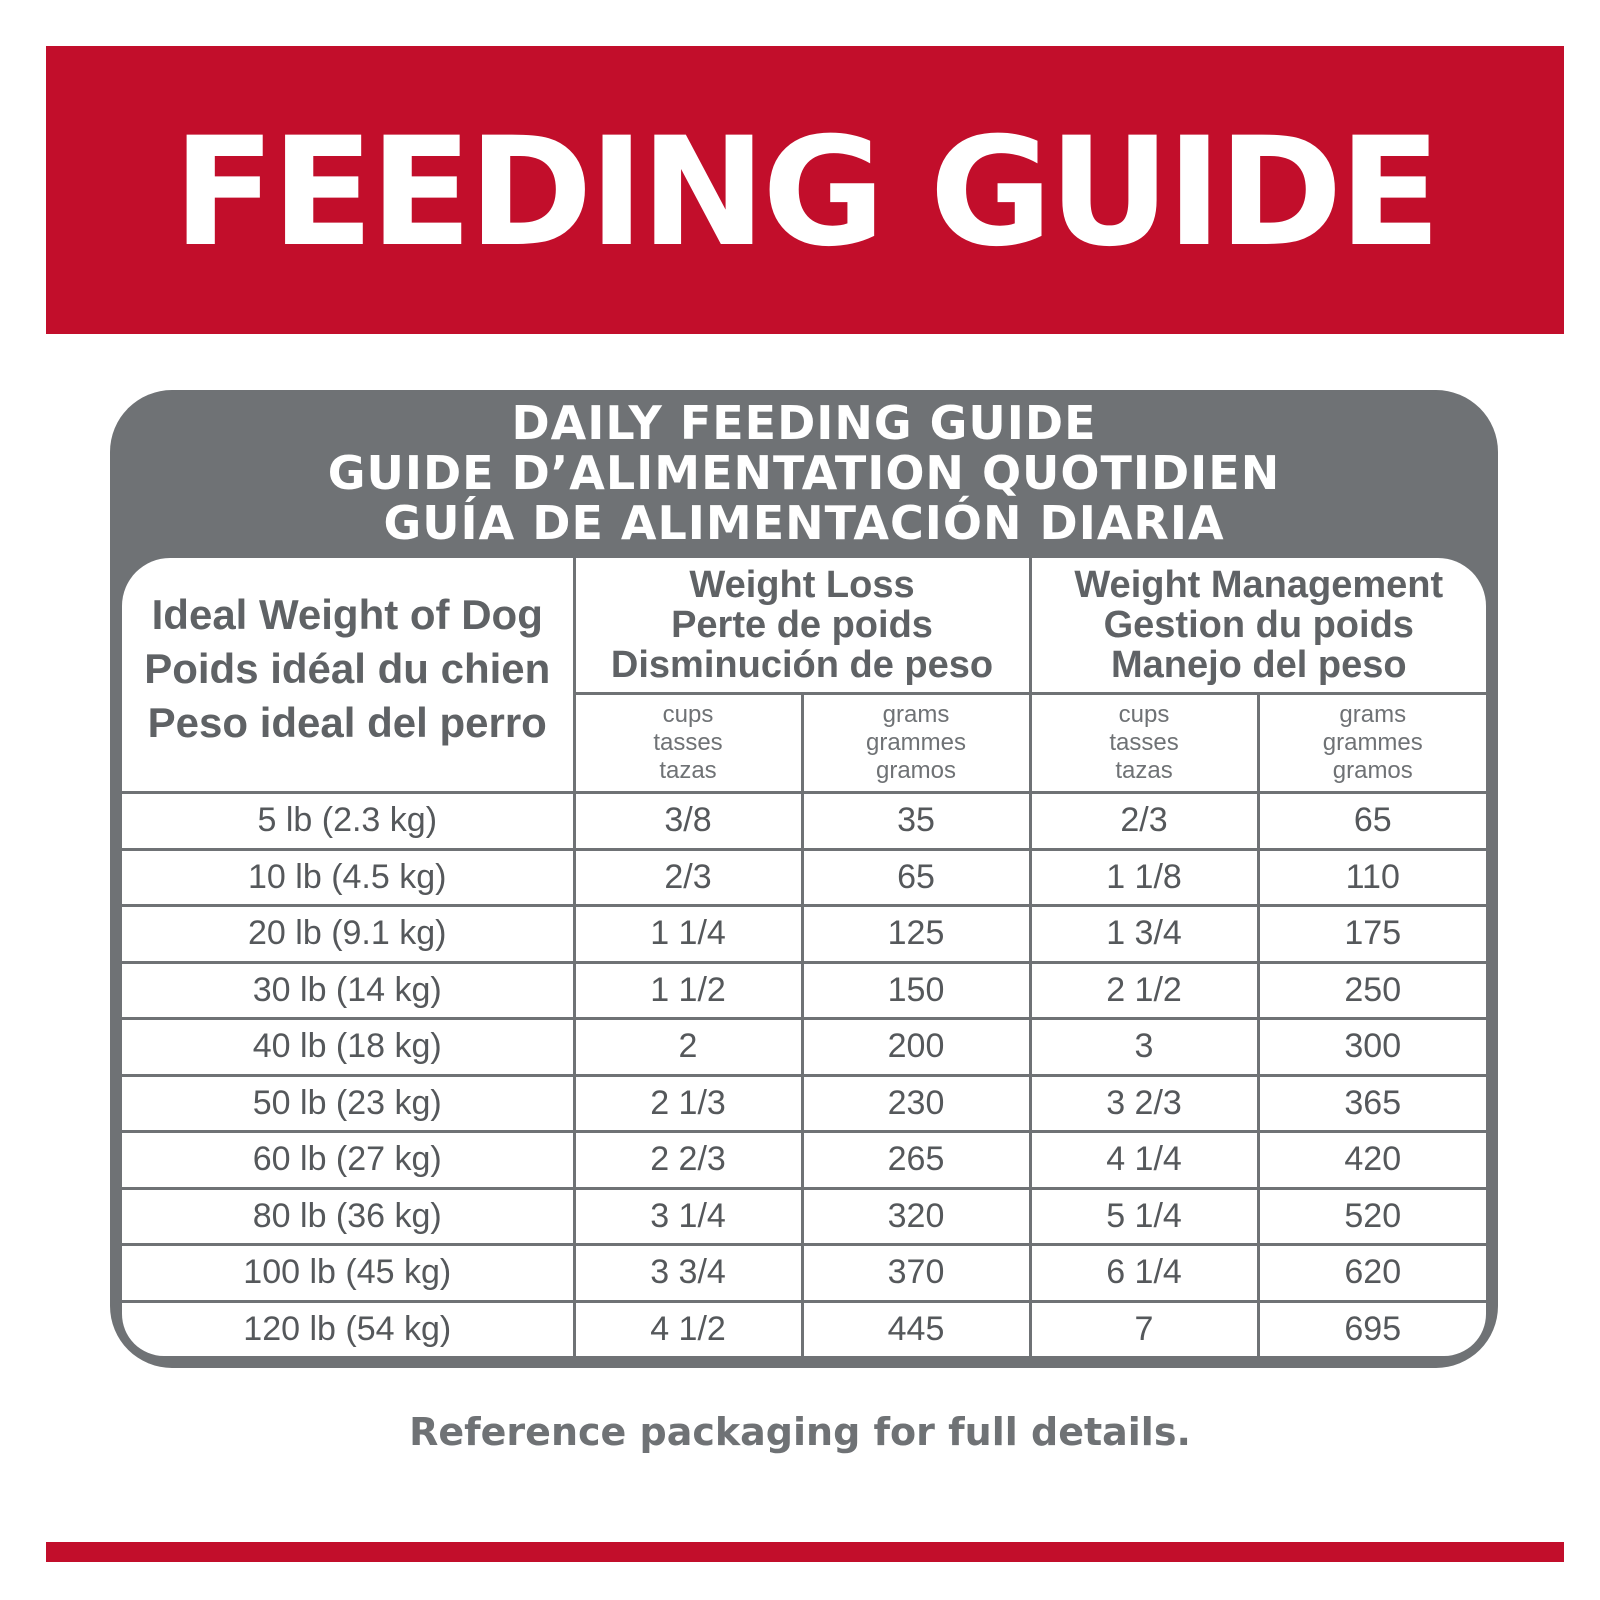  Describe the element at coordinates (1371, 1047) in the screenshot. I see `management-grams-cell: 300` at that location.